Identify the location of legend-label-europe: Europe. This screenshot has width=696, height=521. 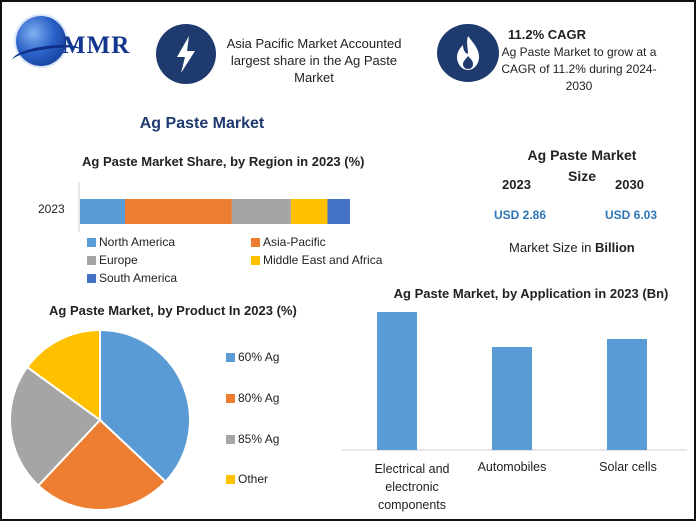
(118, 260).